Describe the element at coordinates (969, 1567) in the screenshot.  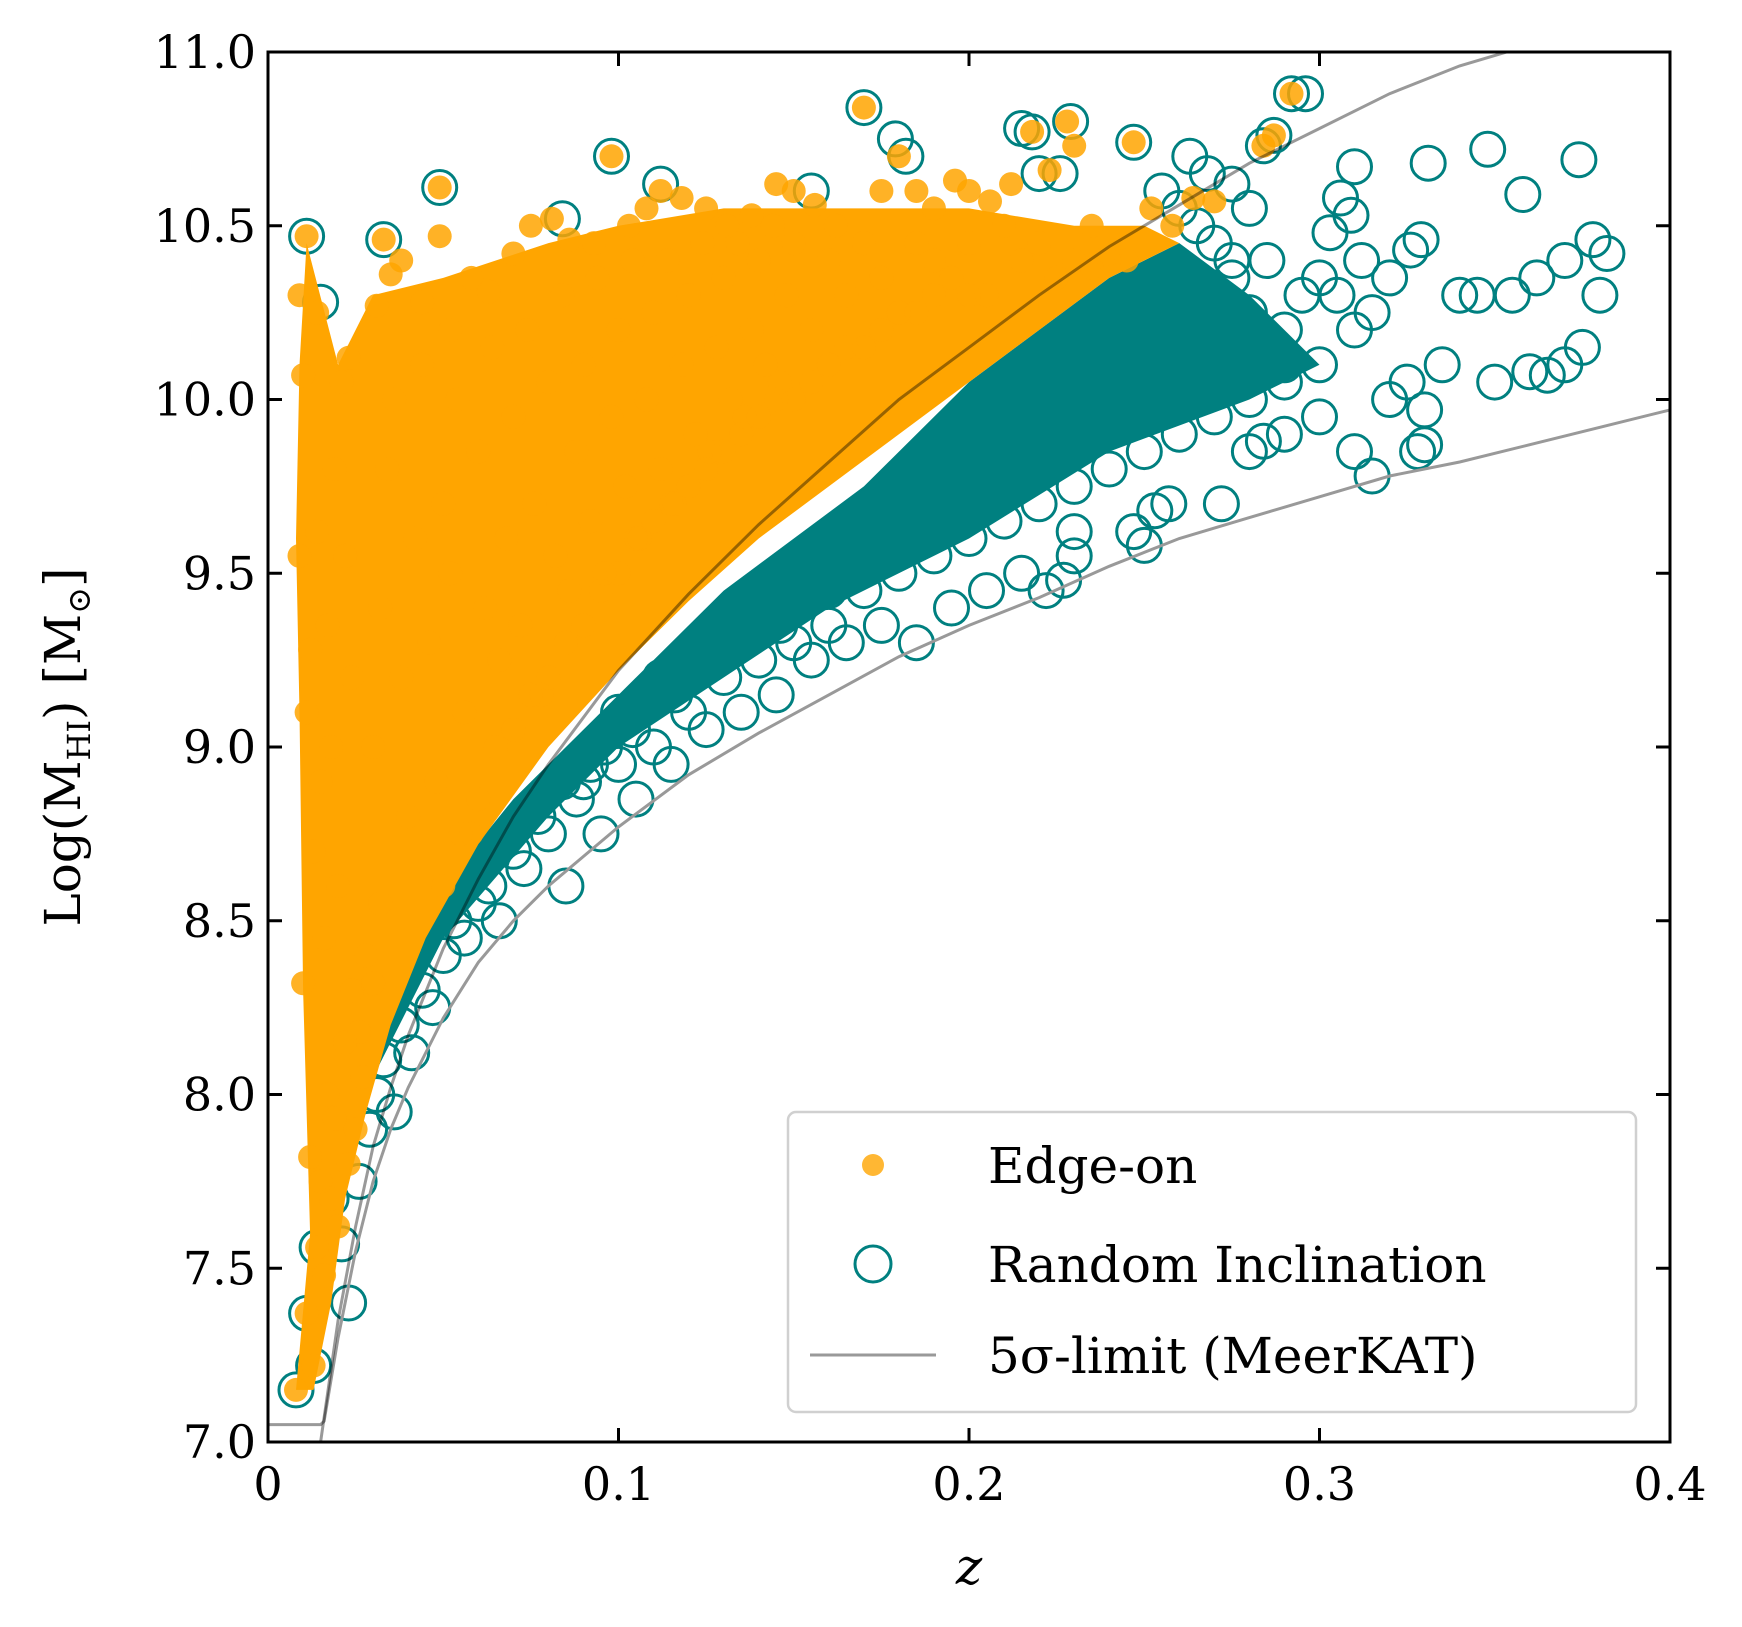
I see `x-axis-label: z` at that location.